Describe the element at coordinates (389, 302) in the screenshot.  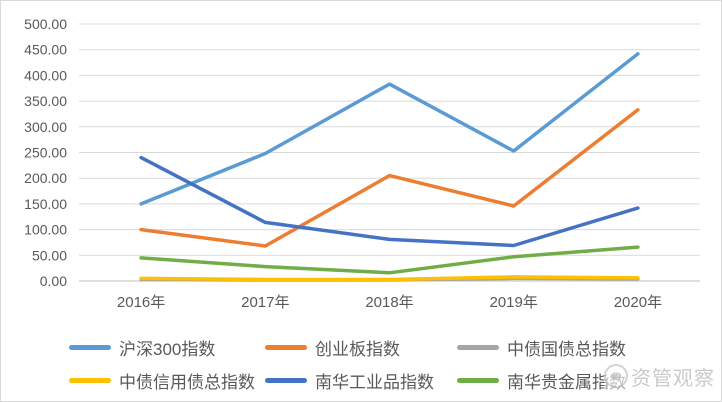
I see `x-axis-tick-label: 2018年` at that location.